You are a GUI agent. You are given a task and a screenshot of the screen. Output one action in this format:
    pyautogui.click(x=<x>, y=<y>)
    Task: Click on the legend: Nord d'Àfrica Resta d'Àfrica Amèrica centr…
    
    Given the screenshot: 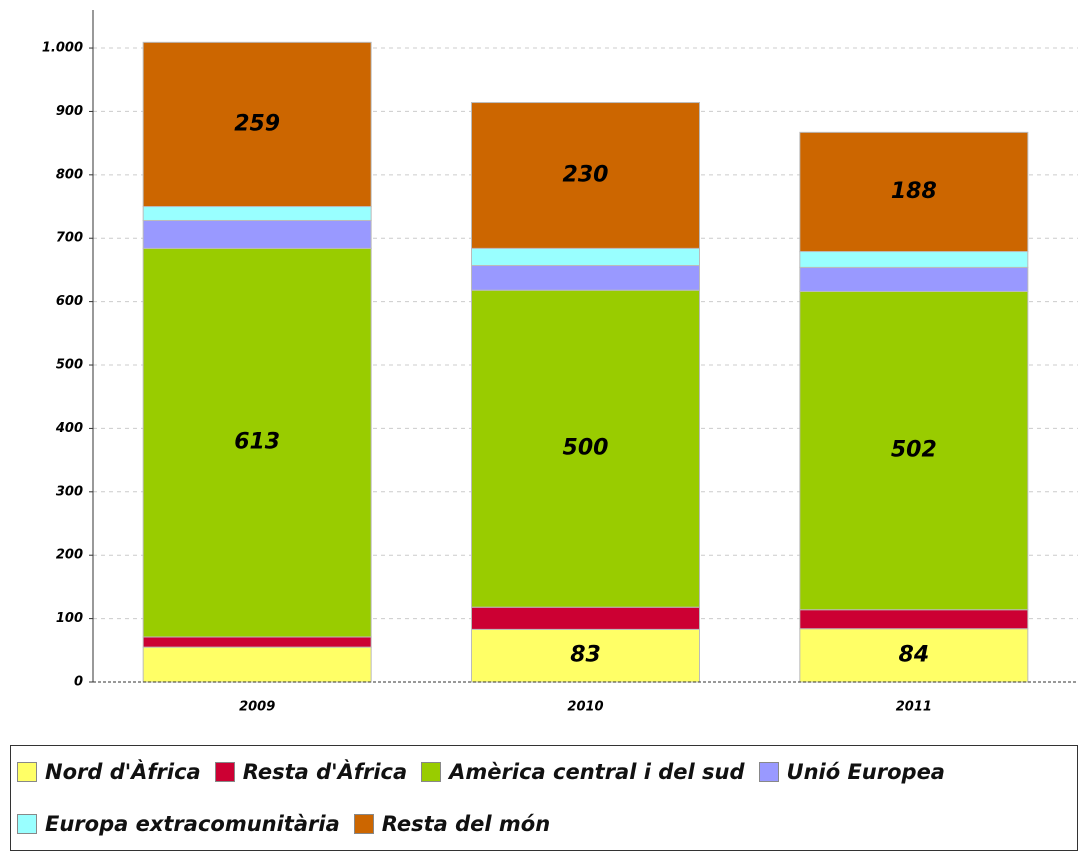 What is the action you would take?
    pyautogui.click(x=544, y=798)
    